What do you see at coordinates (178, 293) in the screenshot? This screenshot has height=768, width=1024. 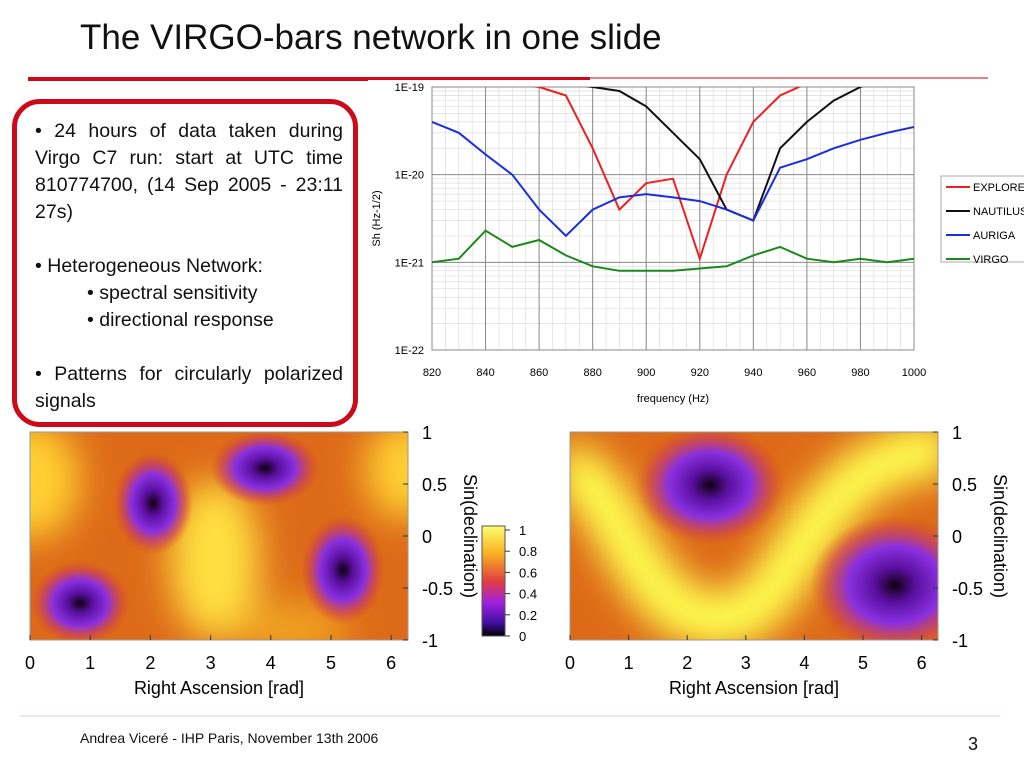 I see `sub-bullet-text: spectral sensitivity` at bounding box center [178, 293].